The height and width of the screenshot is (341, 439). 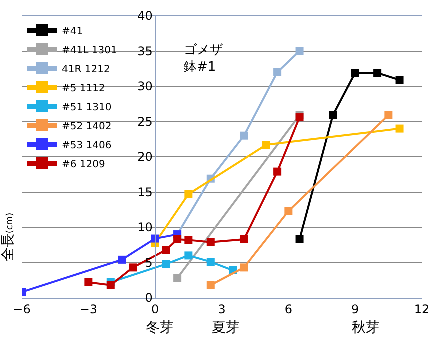 I want to click on y-tick-label: 40, so click(x=145, y=16).